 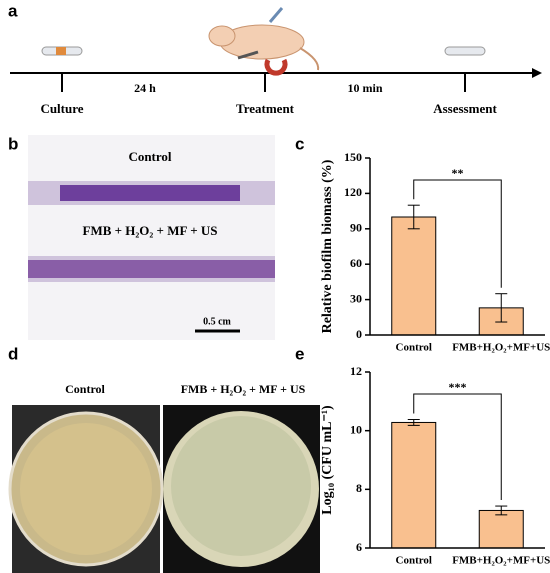 I want to click on timeline-arrow, so click(x=537, y=73).